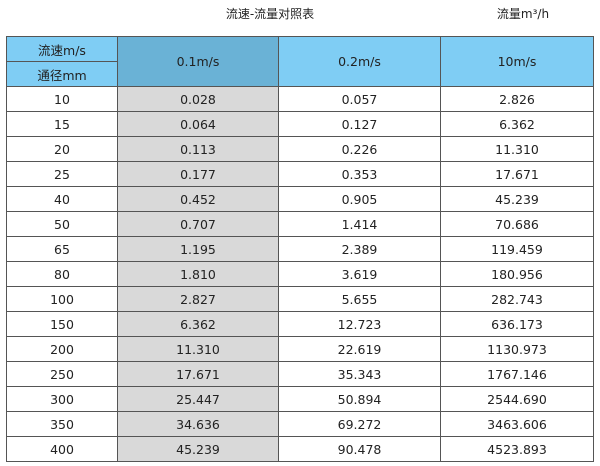  What do you see at coordinates (198, 299) in the screenshot?
I see `flow-cell: 2.827` at bounding box center [198, 299].